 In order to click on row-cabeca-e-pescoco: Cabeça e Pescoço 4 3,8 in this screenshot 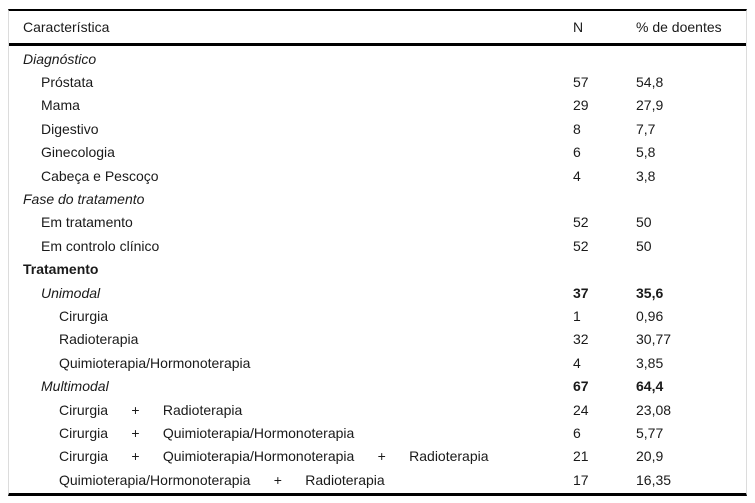, I will do `click(377, 175)`.